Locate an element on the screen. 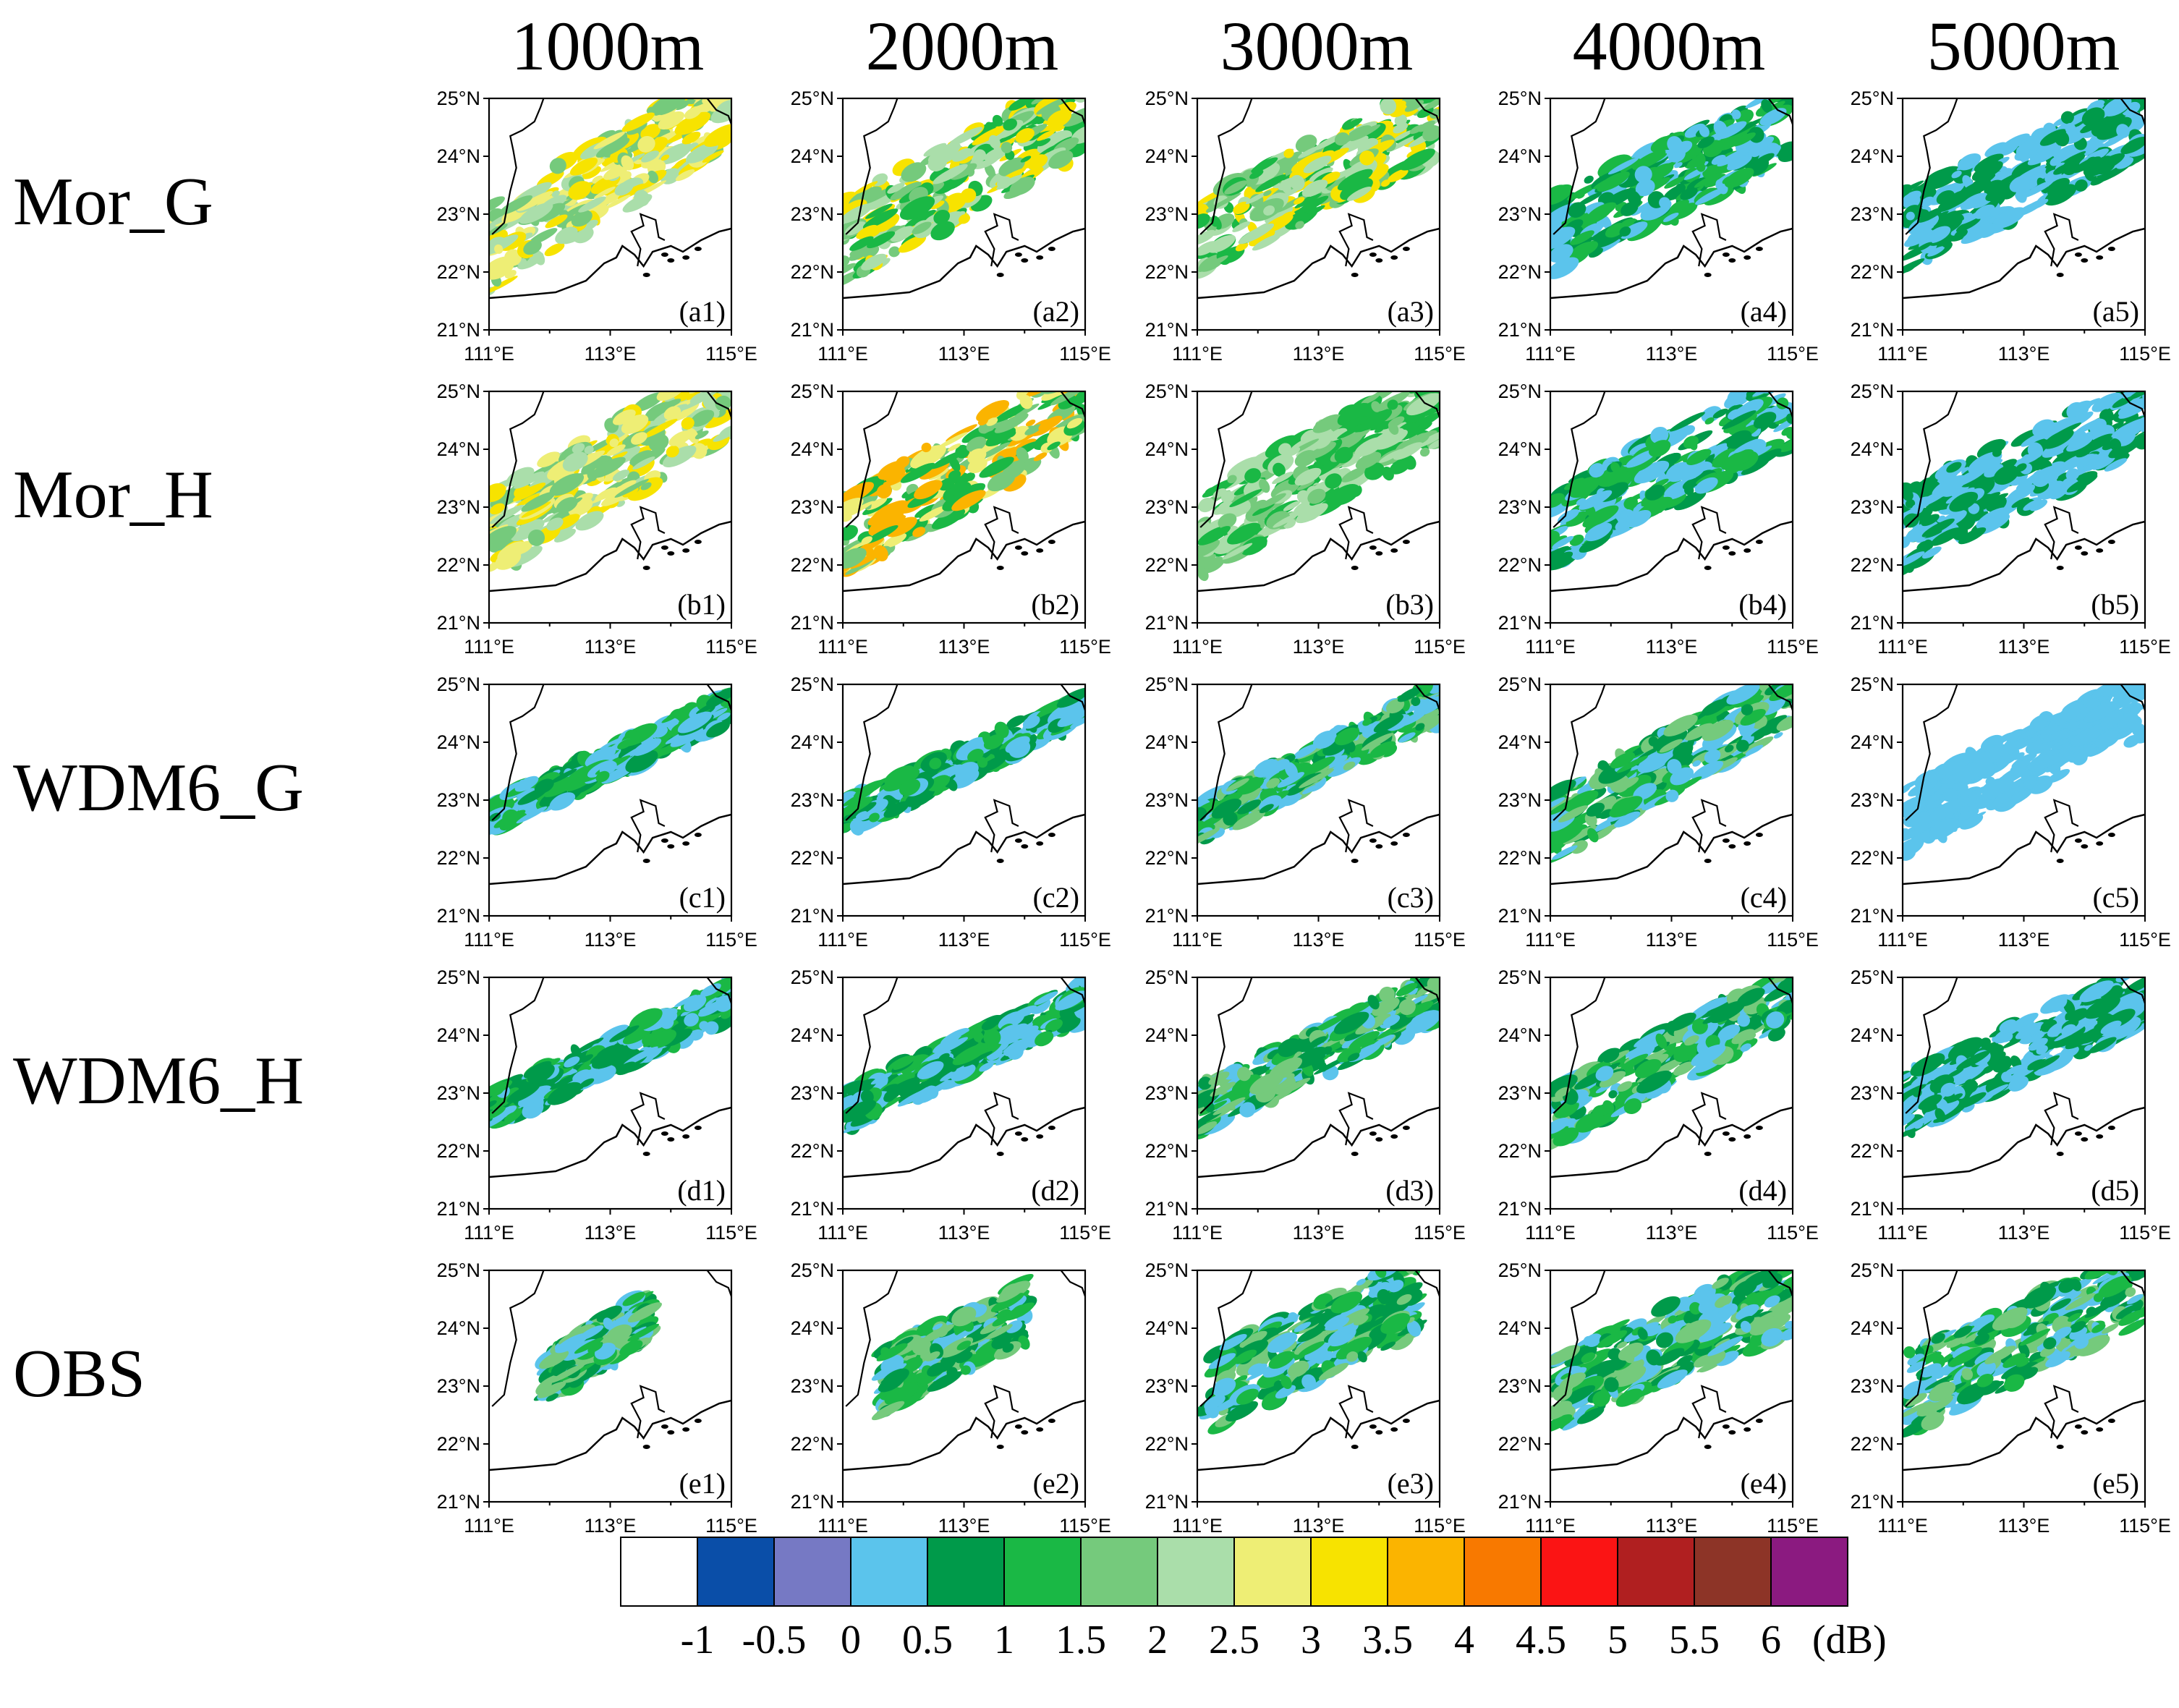 This screenshot has height=1708, width=2179. column-title-3000m: 3000m is located at coordinates (1317, 46).